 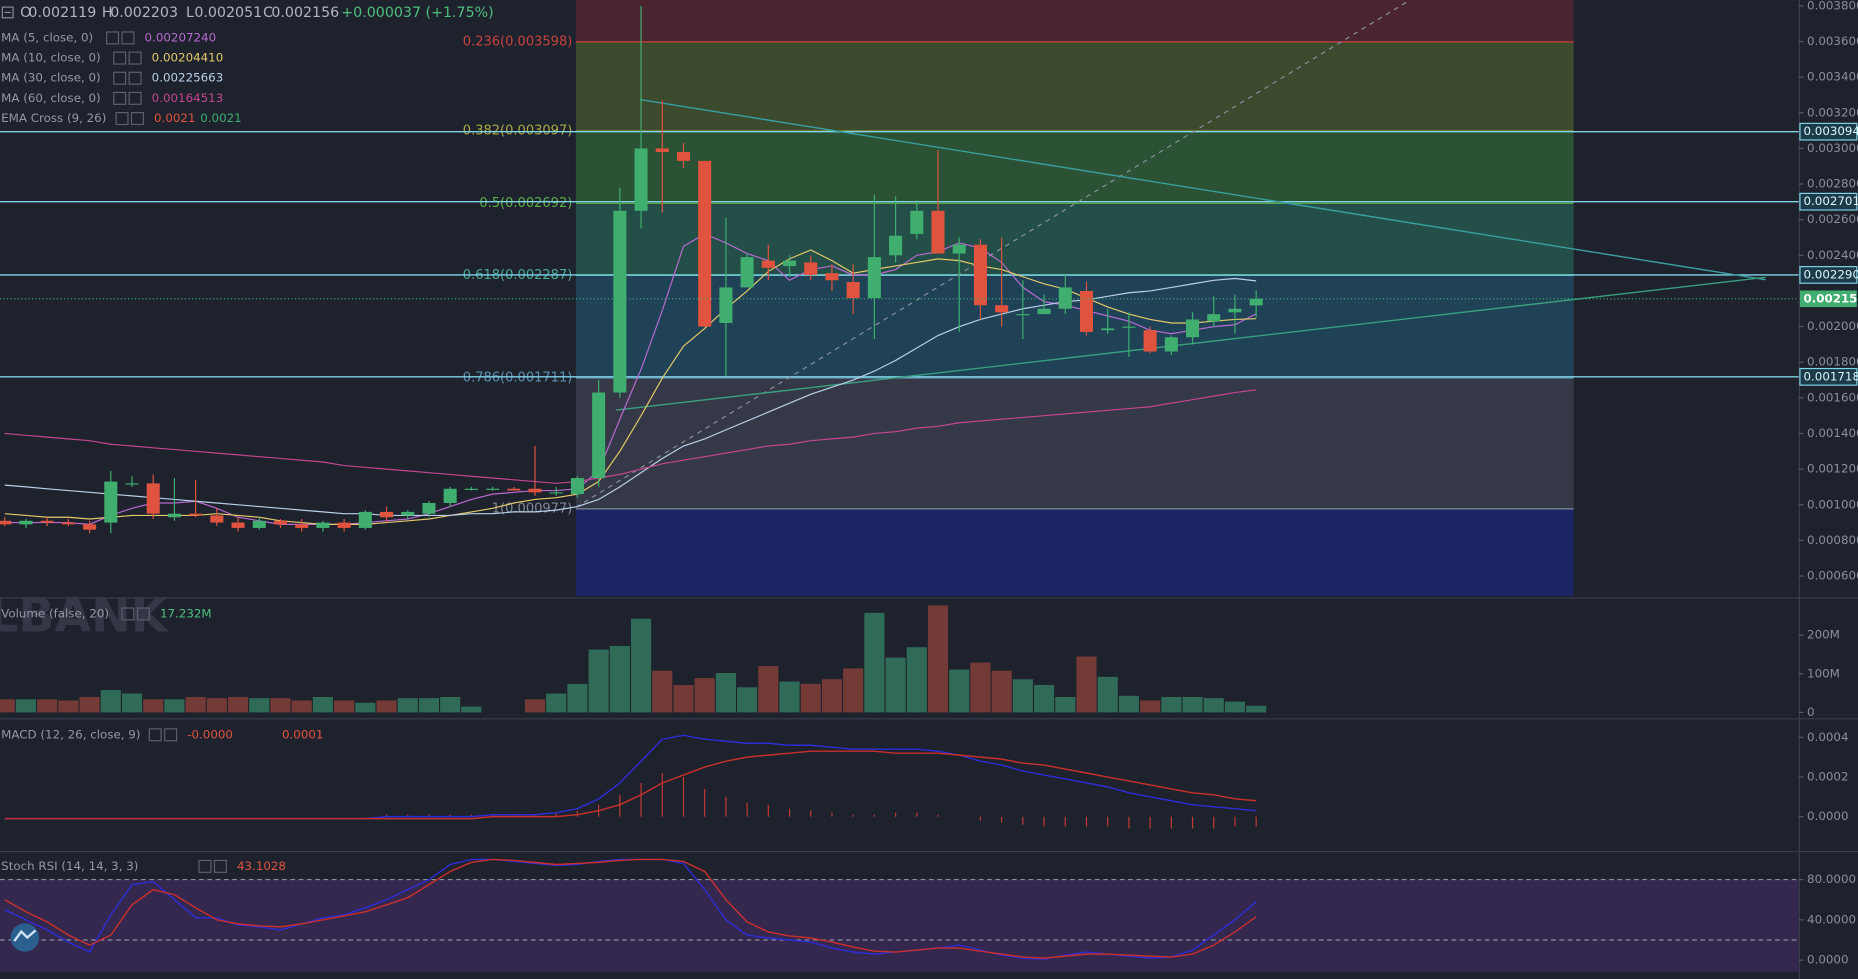 What do you see at coordinates (1823, 635) in the screenshot?
I see `y-tick-label: 200M` at bounding box center [1823, 635].